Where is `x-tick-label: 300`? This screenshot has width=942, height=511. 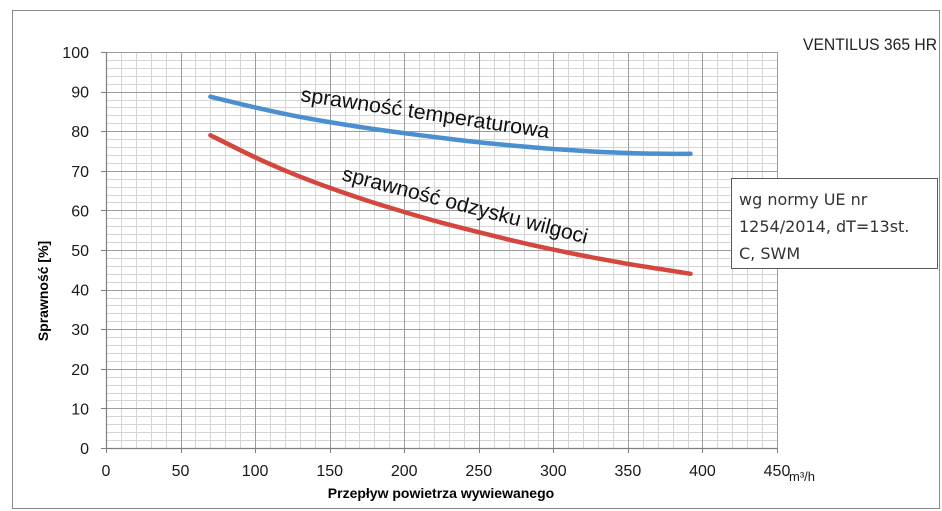
x-tick-label: 300 is located at coordinates (553, 471).